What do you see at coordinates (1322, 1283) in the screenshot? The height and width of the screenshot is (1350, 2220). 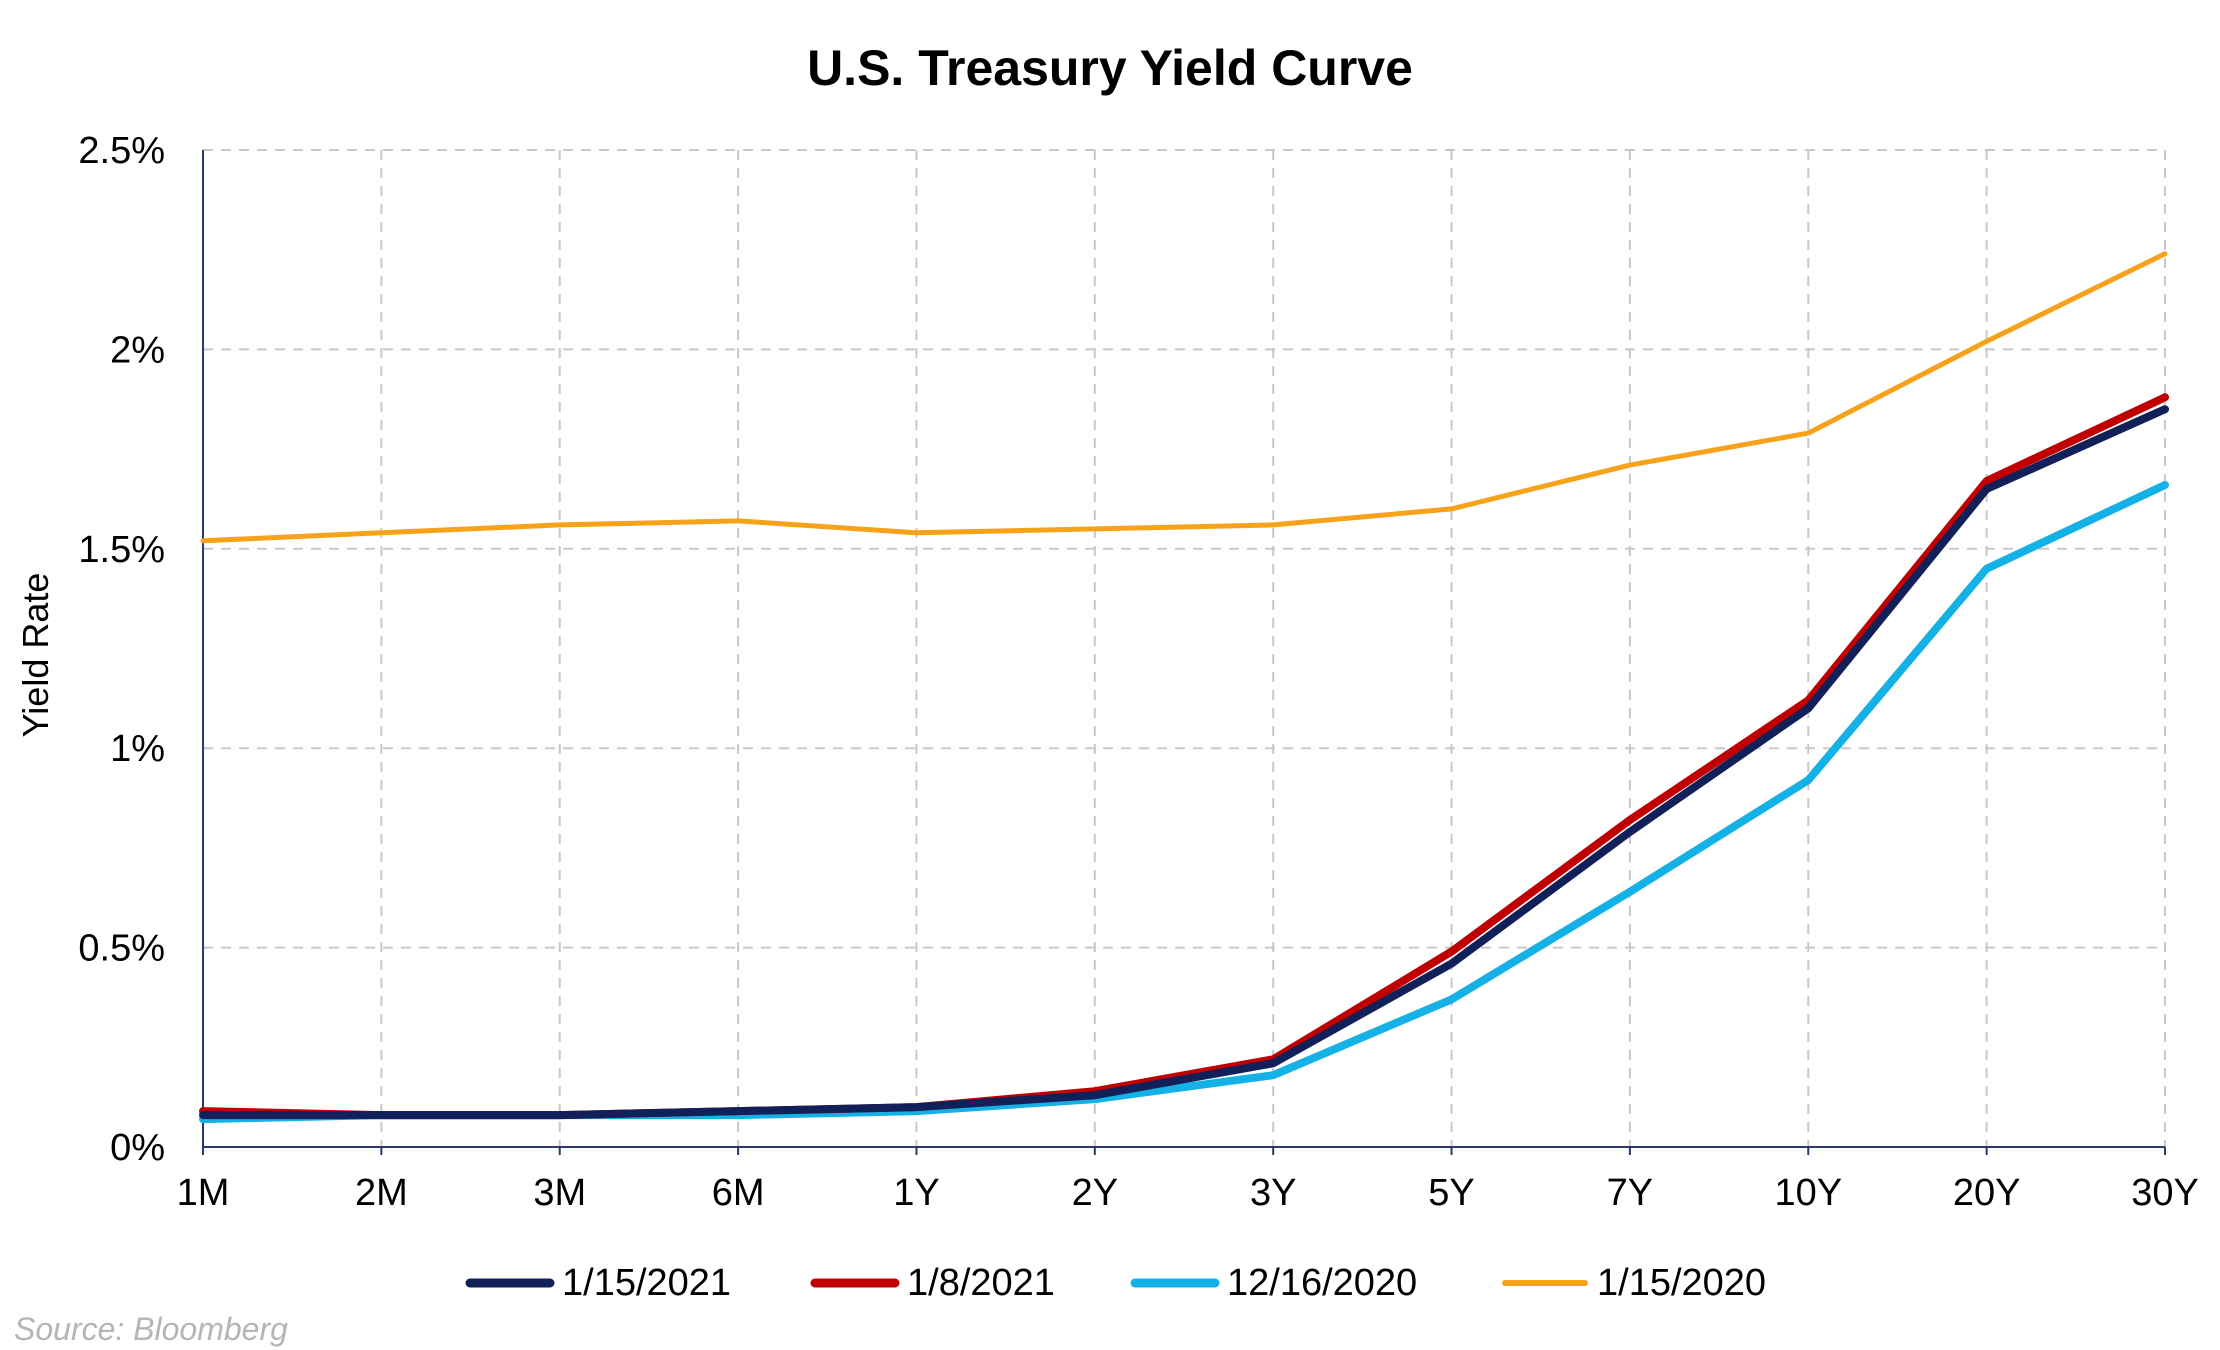 I see `legend-label: 12/16/2020` at bounding box center [1322, 1283].